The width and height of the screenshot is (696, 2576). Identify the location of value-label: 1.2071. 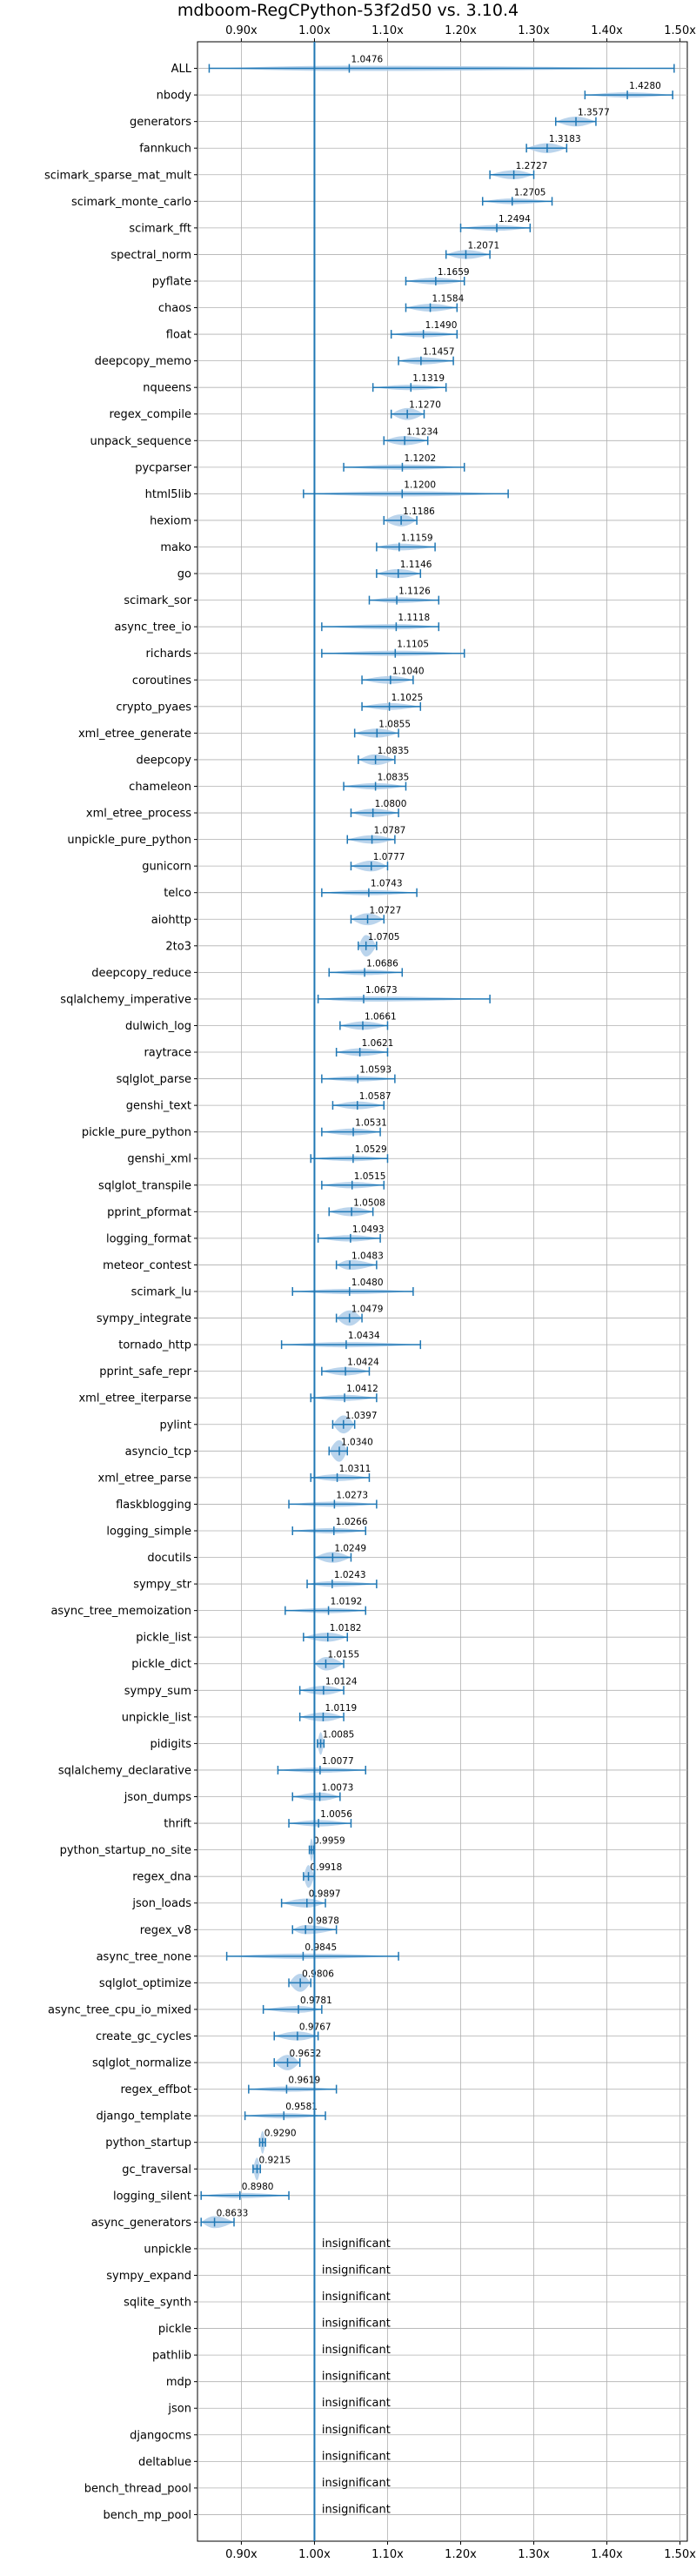
(483, 245).